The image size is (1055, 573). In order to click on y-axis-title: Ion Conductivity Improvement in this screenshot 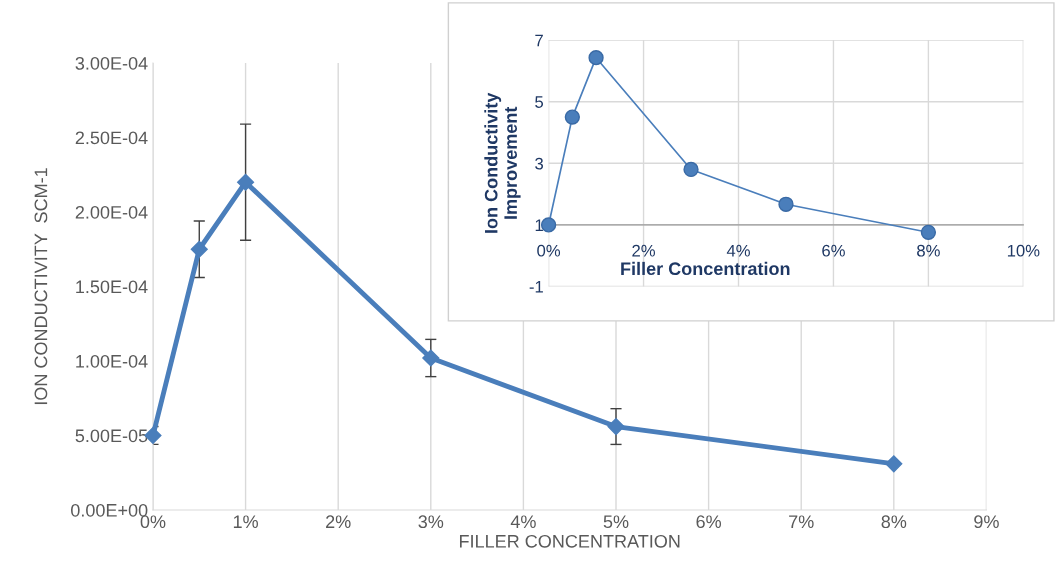, I will do `click(502, 162)`.